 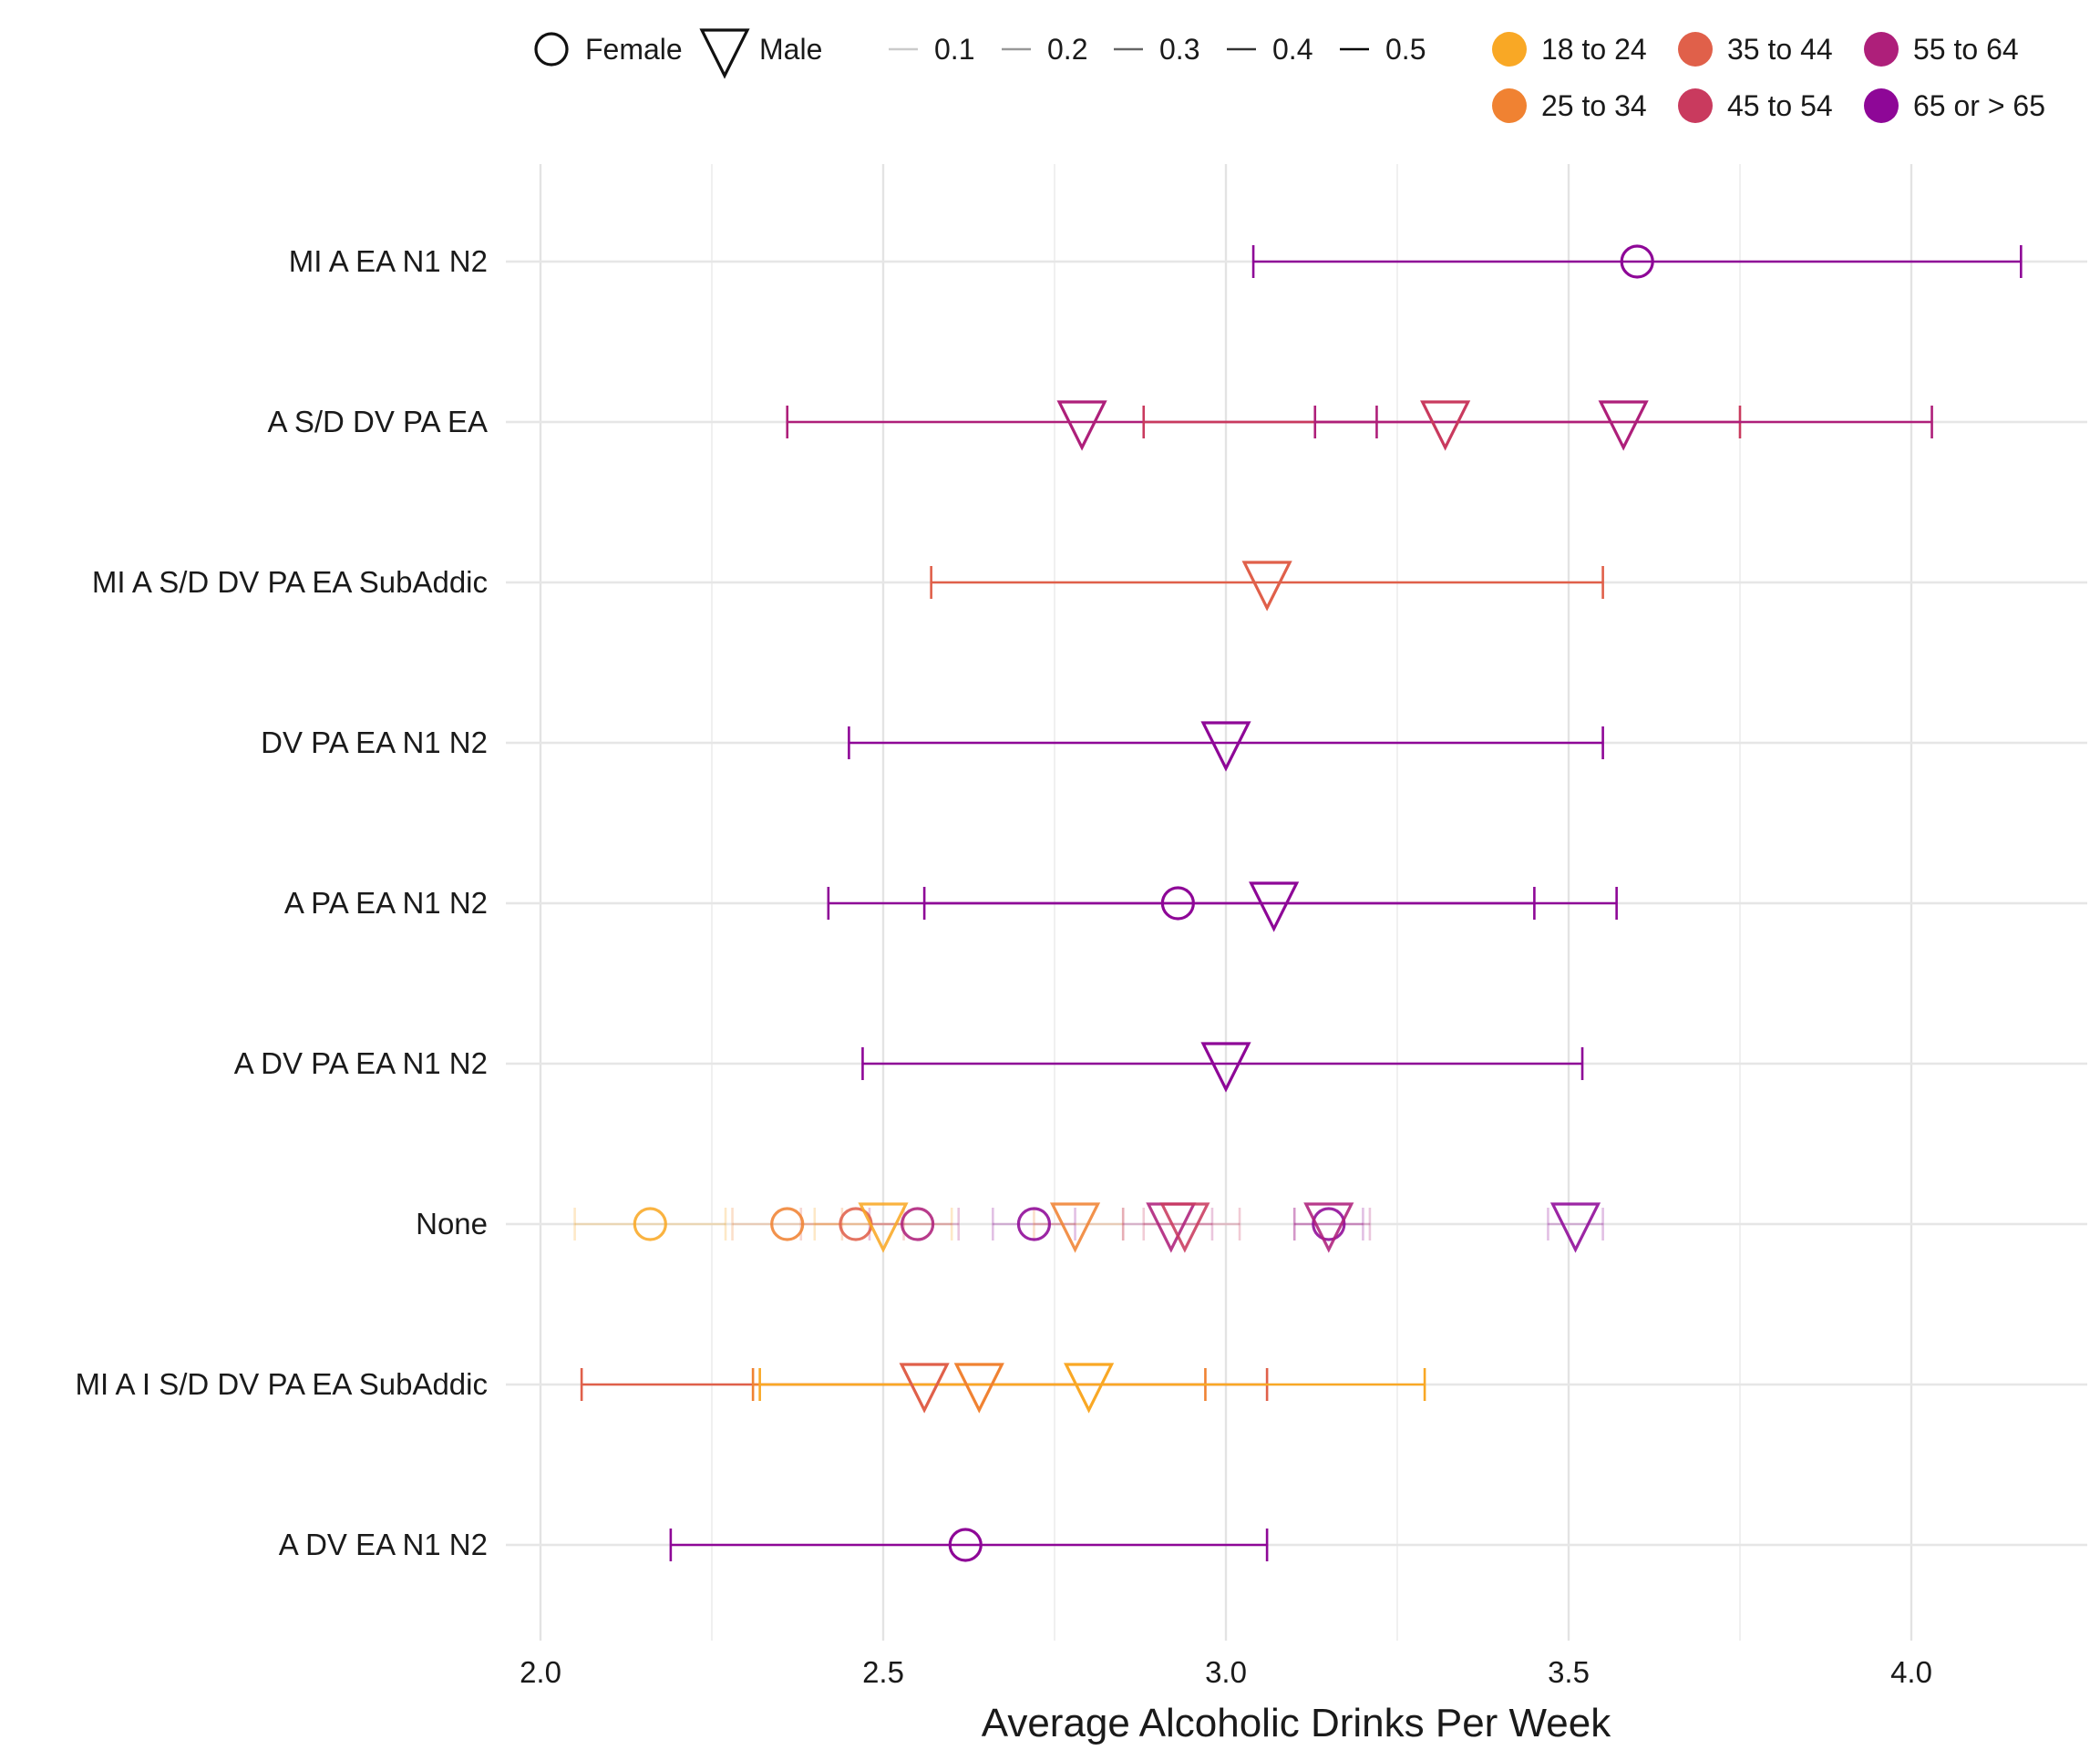 What do you see at coordinates (1979, 106) in the screenshot?
I see `legend-age-label: 65 or > 65` at bounding box center [1979, 106].